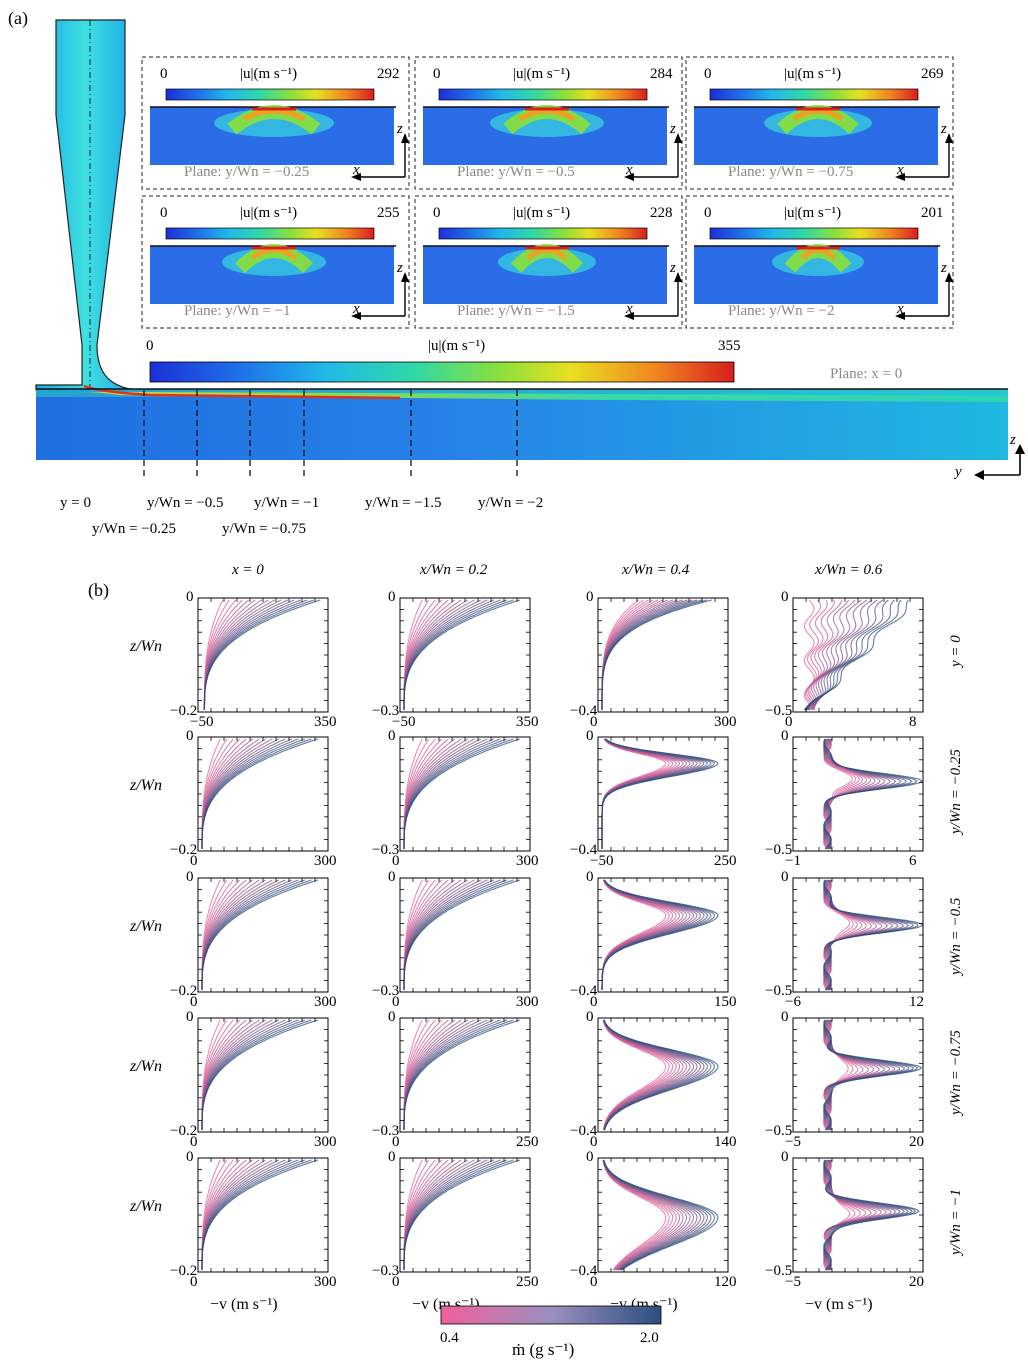 The image size is (1028, 1371). I want to click on ytick-bot-r2-c1: −0.3, so click(386, 991).